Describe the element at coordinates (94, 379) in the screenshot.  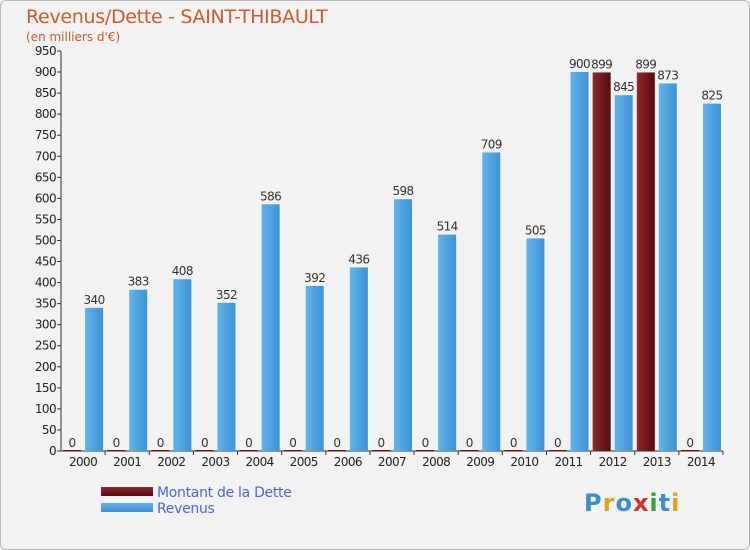
I see `bar-revenus-2000` at that location.